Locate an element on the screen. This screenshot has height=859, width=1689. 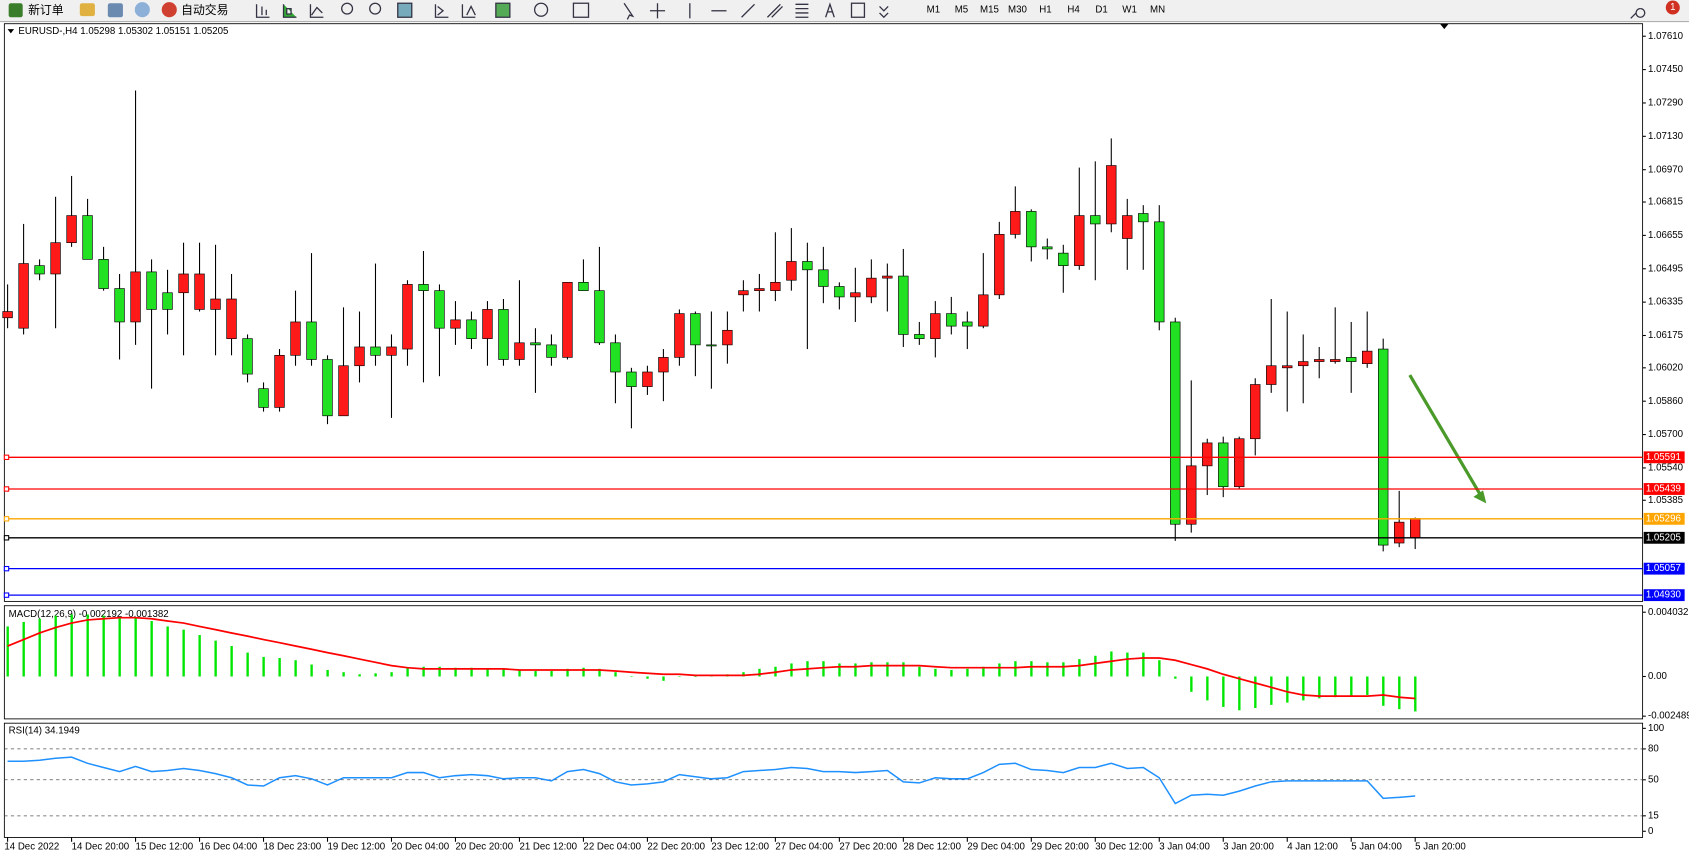
symbol-menu-arrow is located at coordinates (11, 31).